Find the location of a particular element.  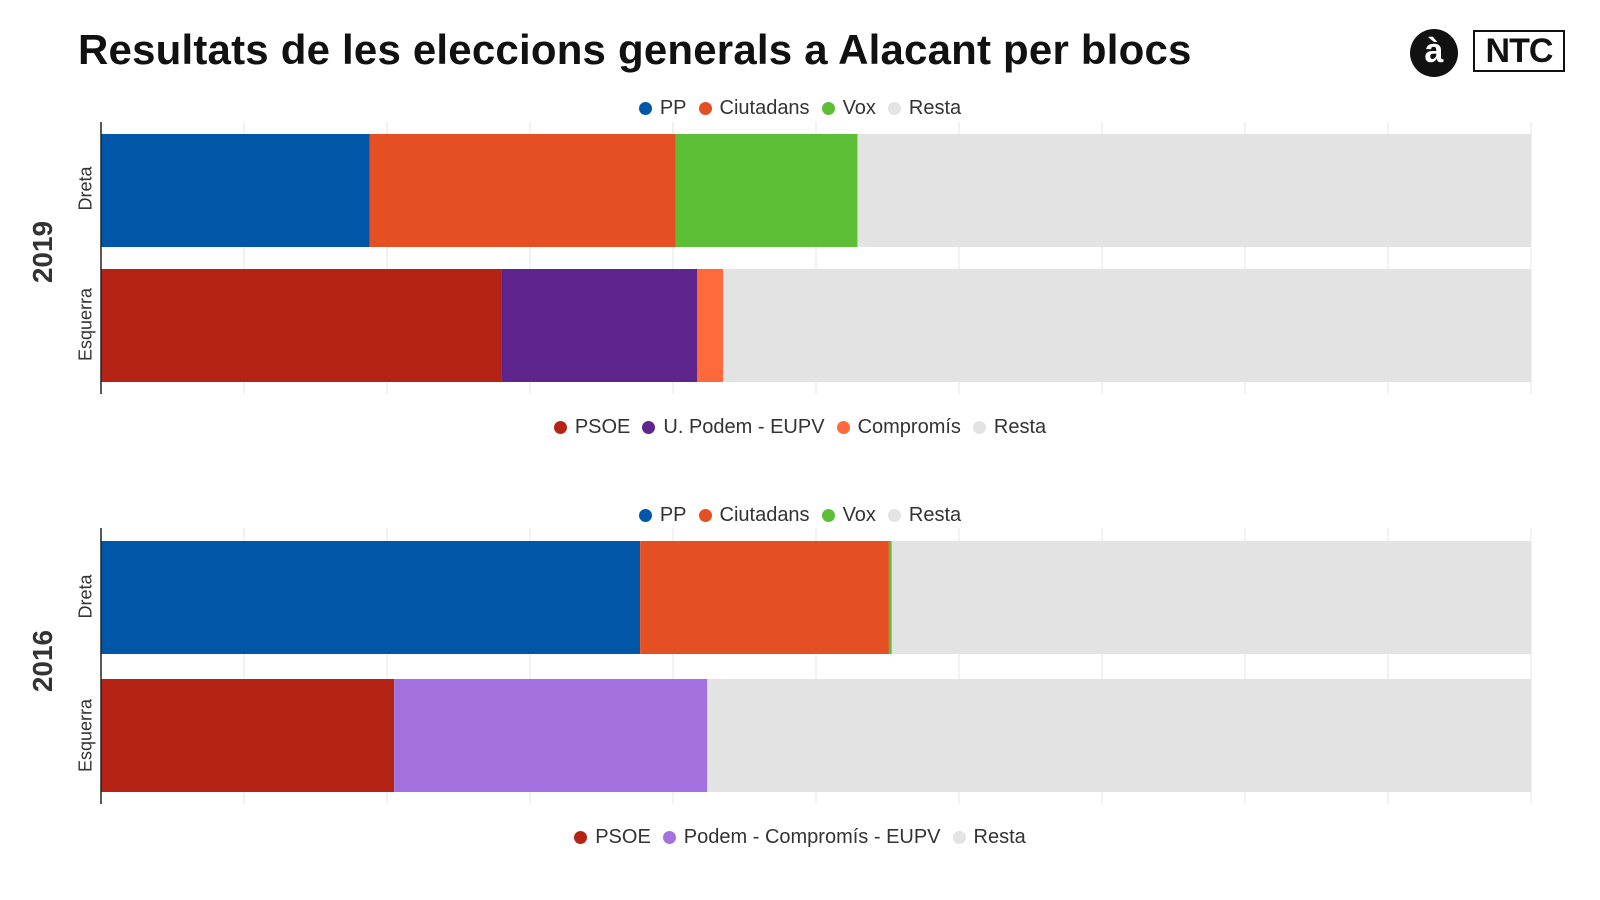

legend-item-comprom-s: Compromís is located at coordinates (898, 427).